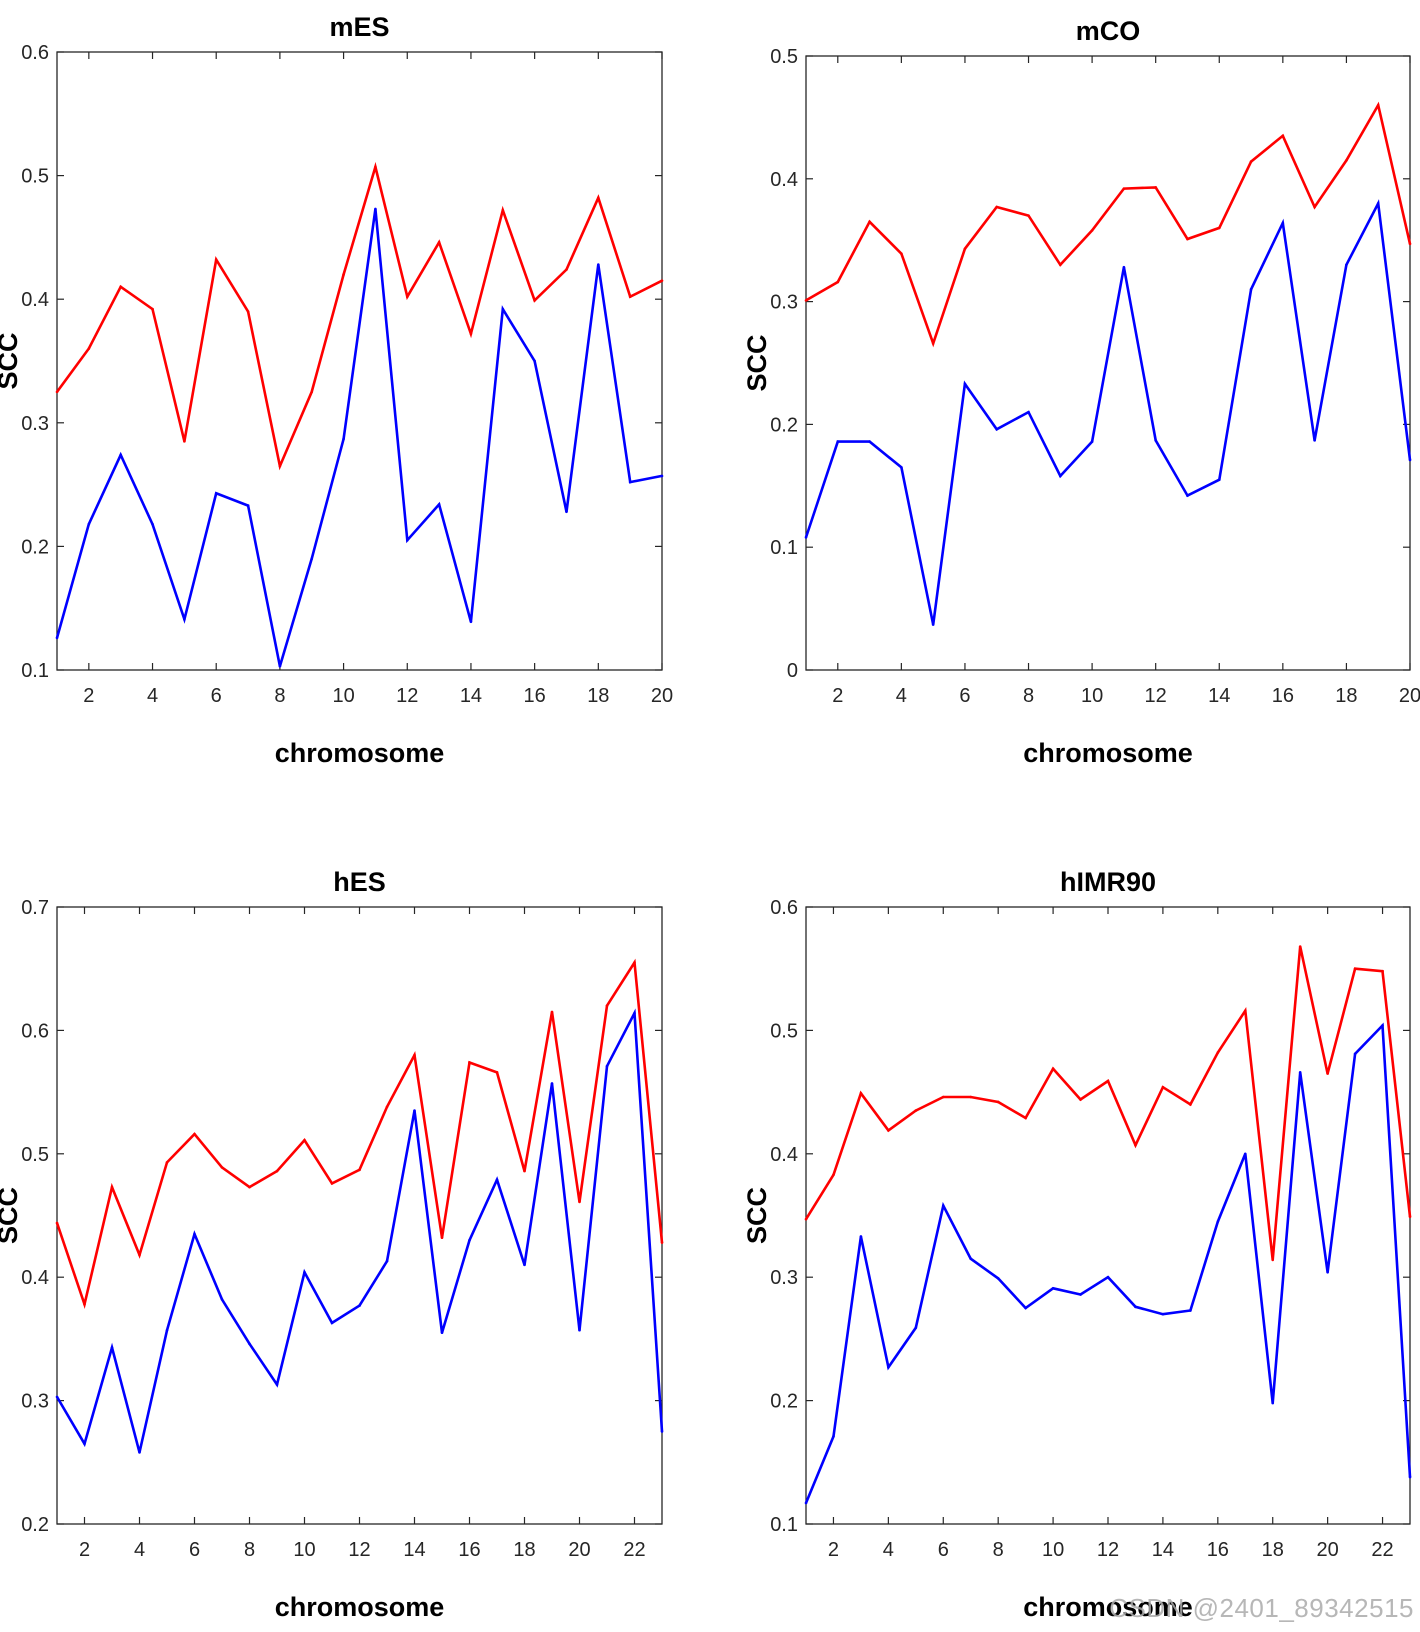 This screenshot has width=1420, height=1632. Describe the element at coordinates (359, 882) in the screenshot. I see `panel-title: hES` at that location.